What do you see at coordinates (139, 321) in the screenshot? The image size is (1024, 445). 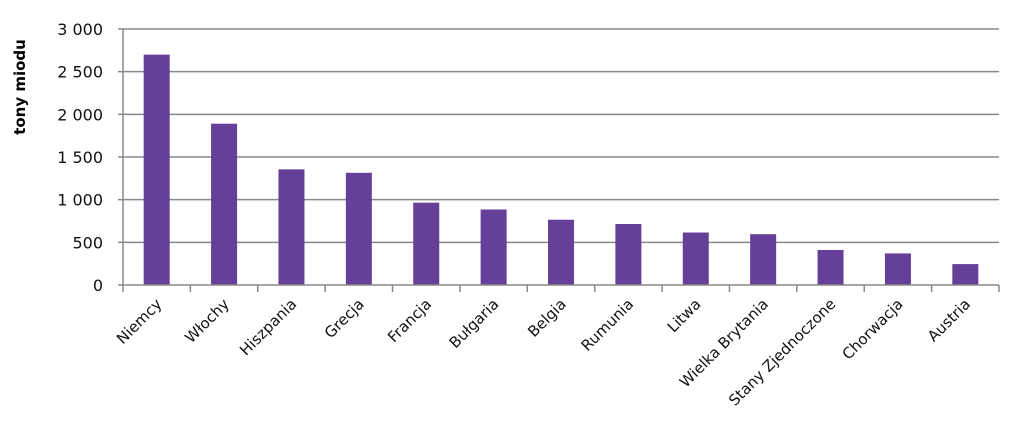 I see `x-tick-label: Niemcy` at bounding box center [139, 321].